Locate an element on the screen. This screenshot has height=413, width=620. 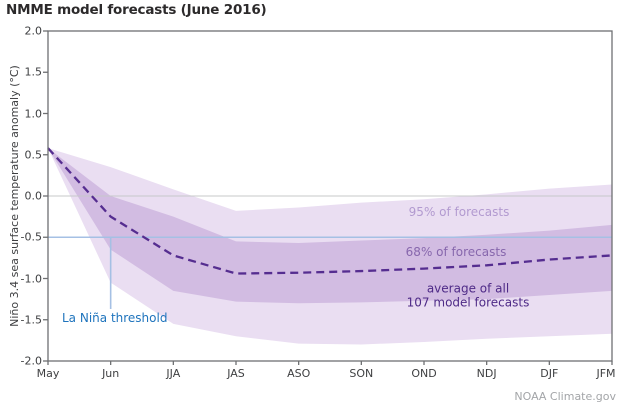
la-nina-threshold-label: La Niña threshold is located at coordinates (115, 318).